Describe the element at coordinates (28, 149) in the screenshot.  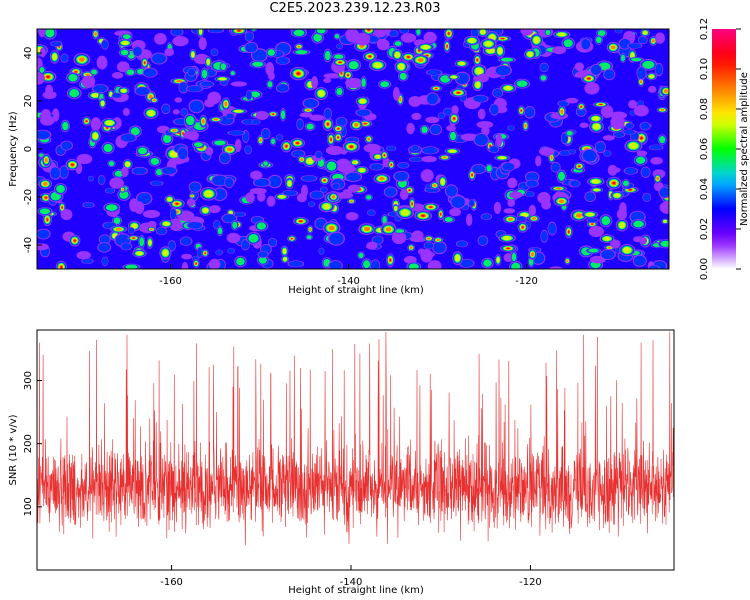
I see `heatmap-y-tick-label: 0` at that location.